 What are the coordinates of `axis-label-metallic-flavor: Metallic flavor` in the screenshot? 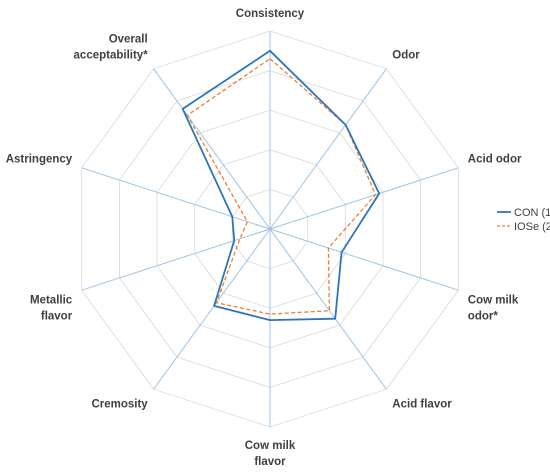 It's located at (51, 308).